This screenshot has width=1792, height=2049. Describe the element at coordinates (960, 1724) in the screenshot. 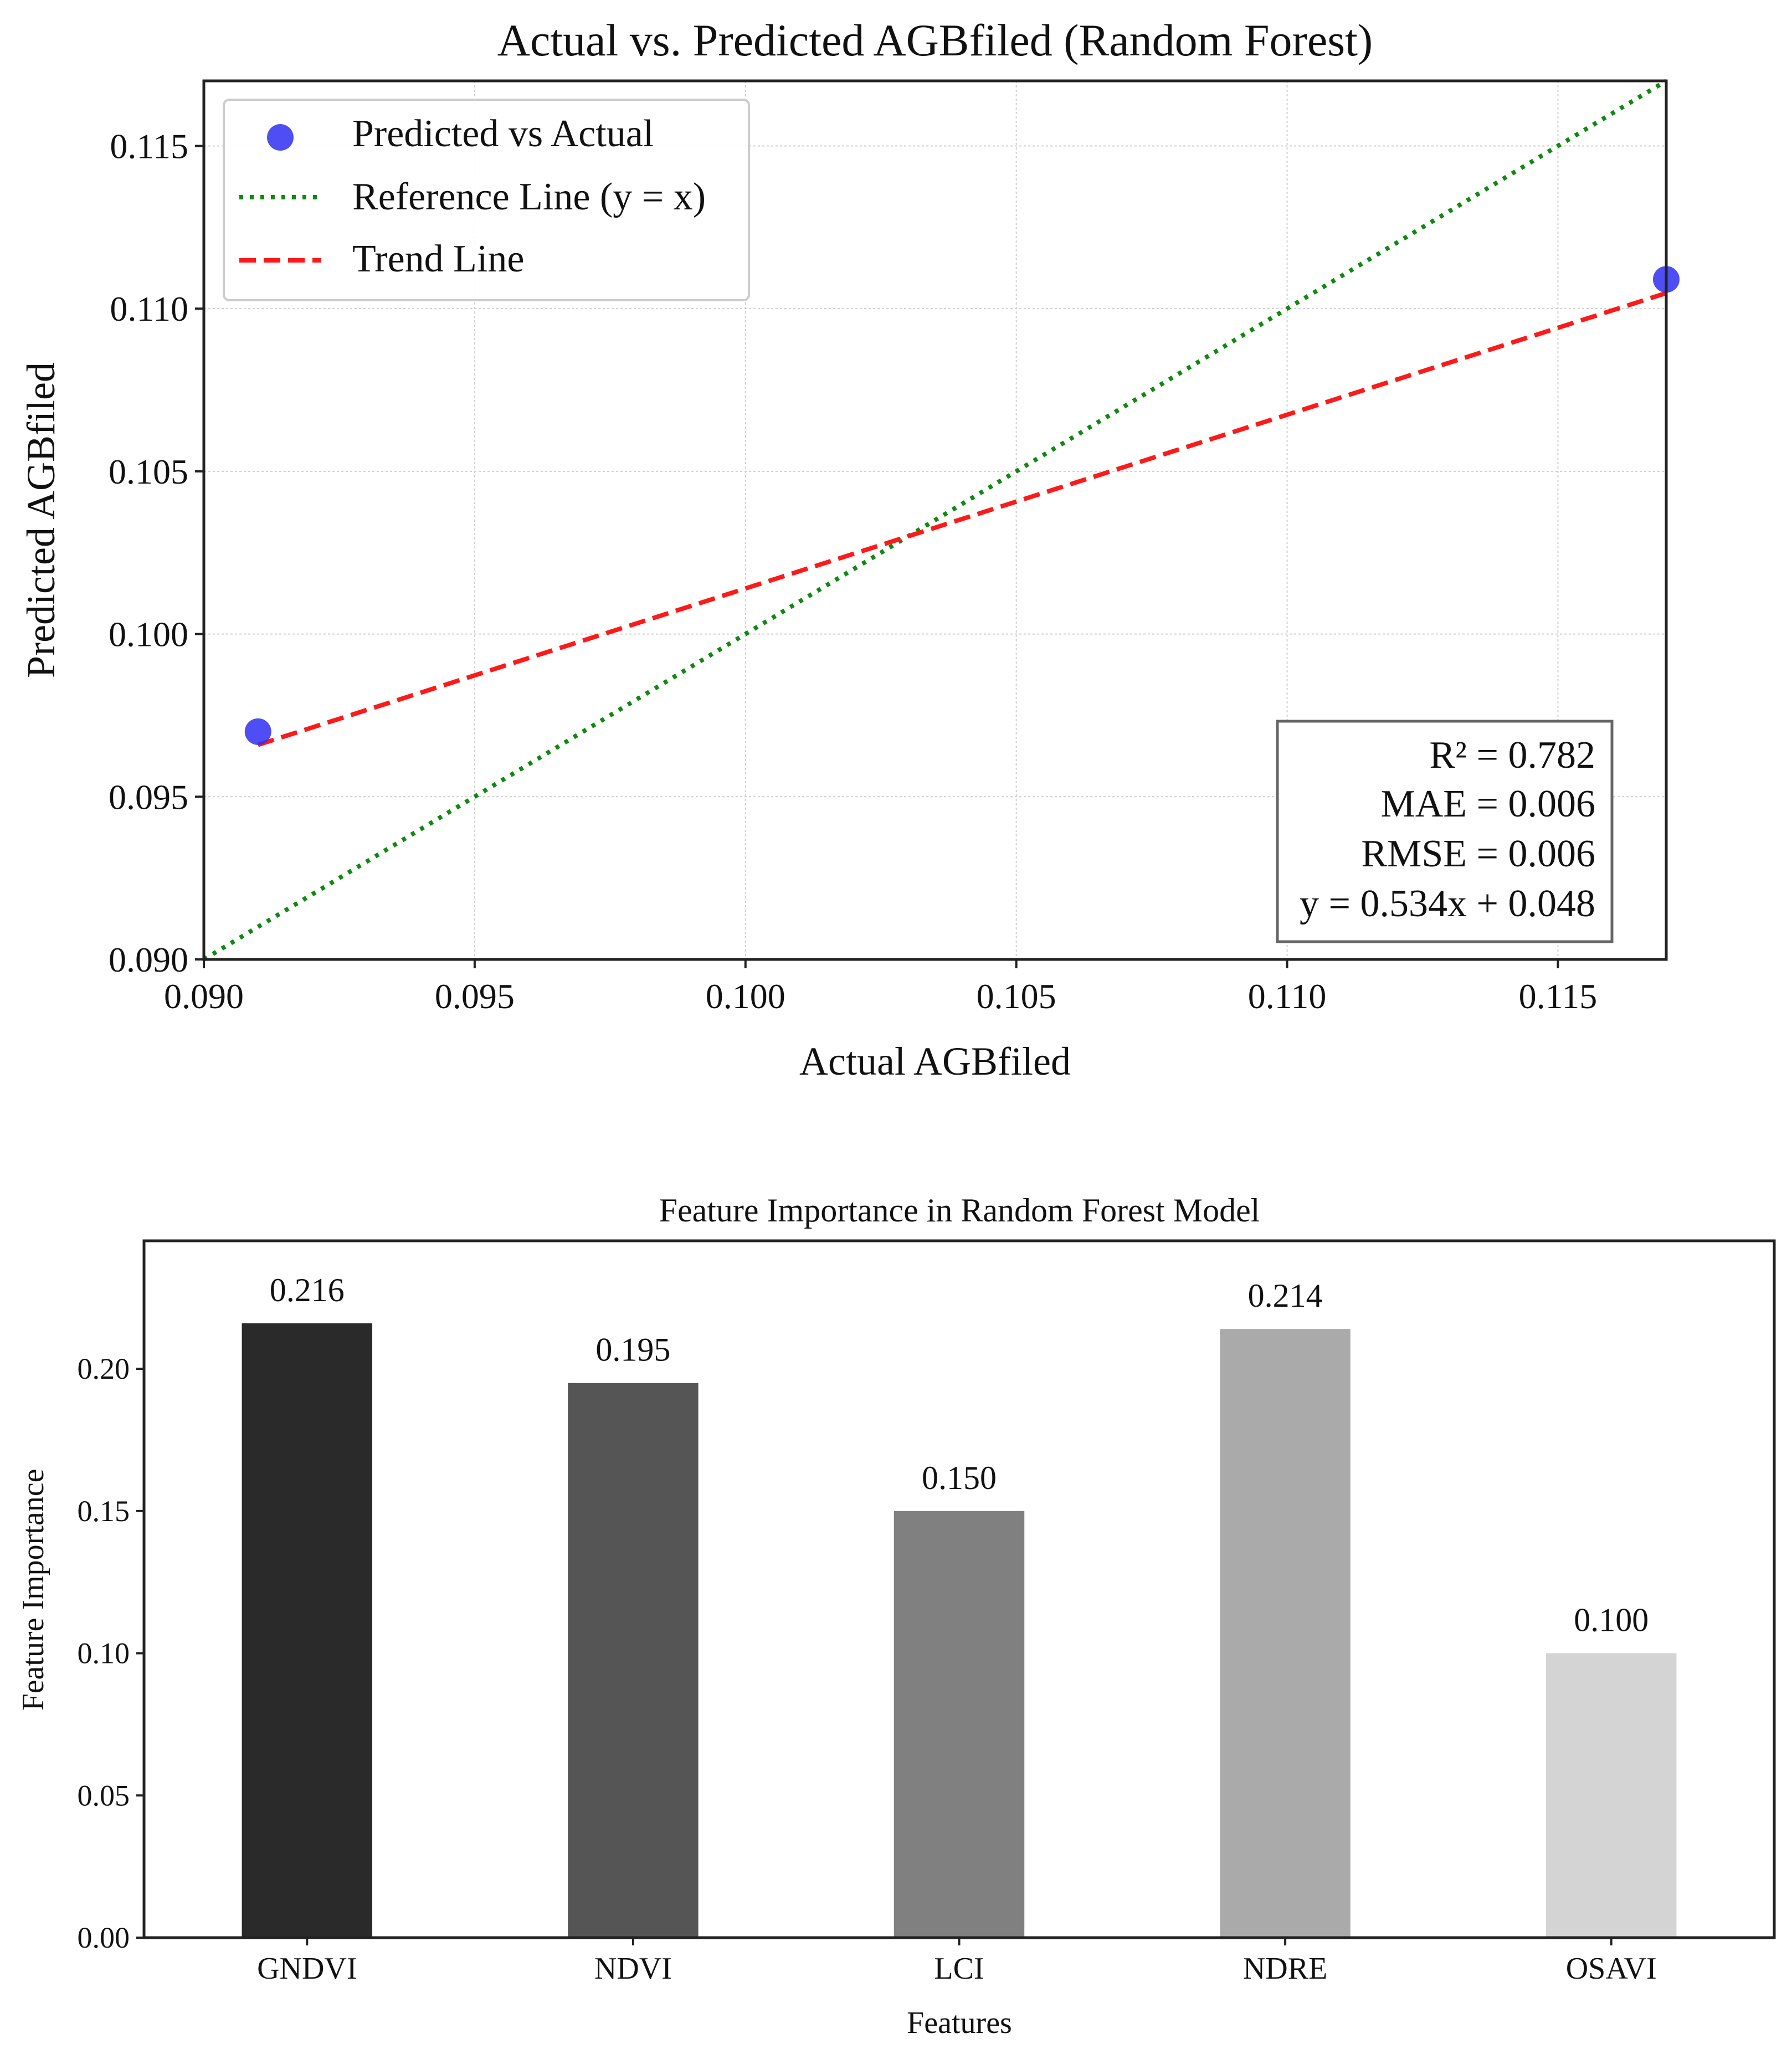

I see `bar-lci` at that location.